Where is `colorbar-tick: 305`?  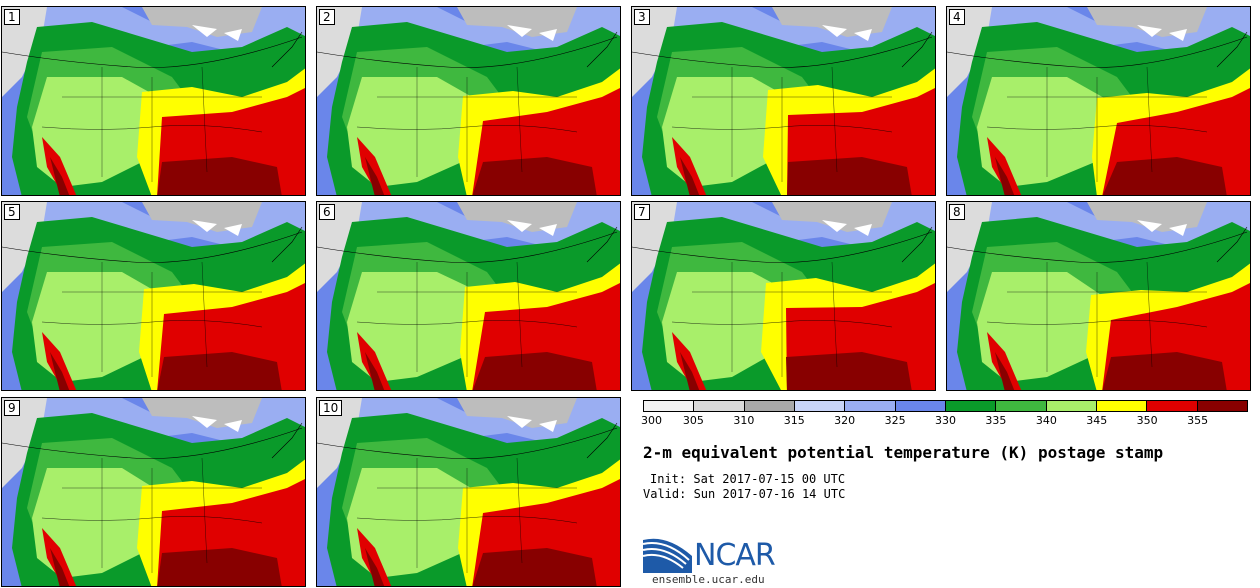
colorbar-tick: 305 is located at coordinates (693, 420).